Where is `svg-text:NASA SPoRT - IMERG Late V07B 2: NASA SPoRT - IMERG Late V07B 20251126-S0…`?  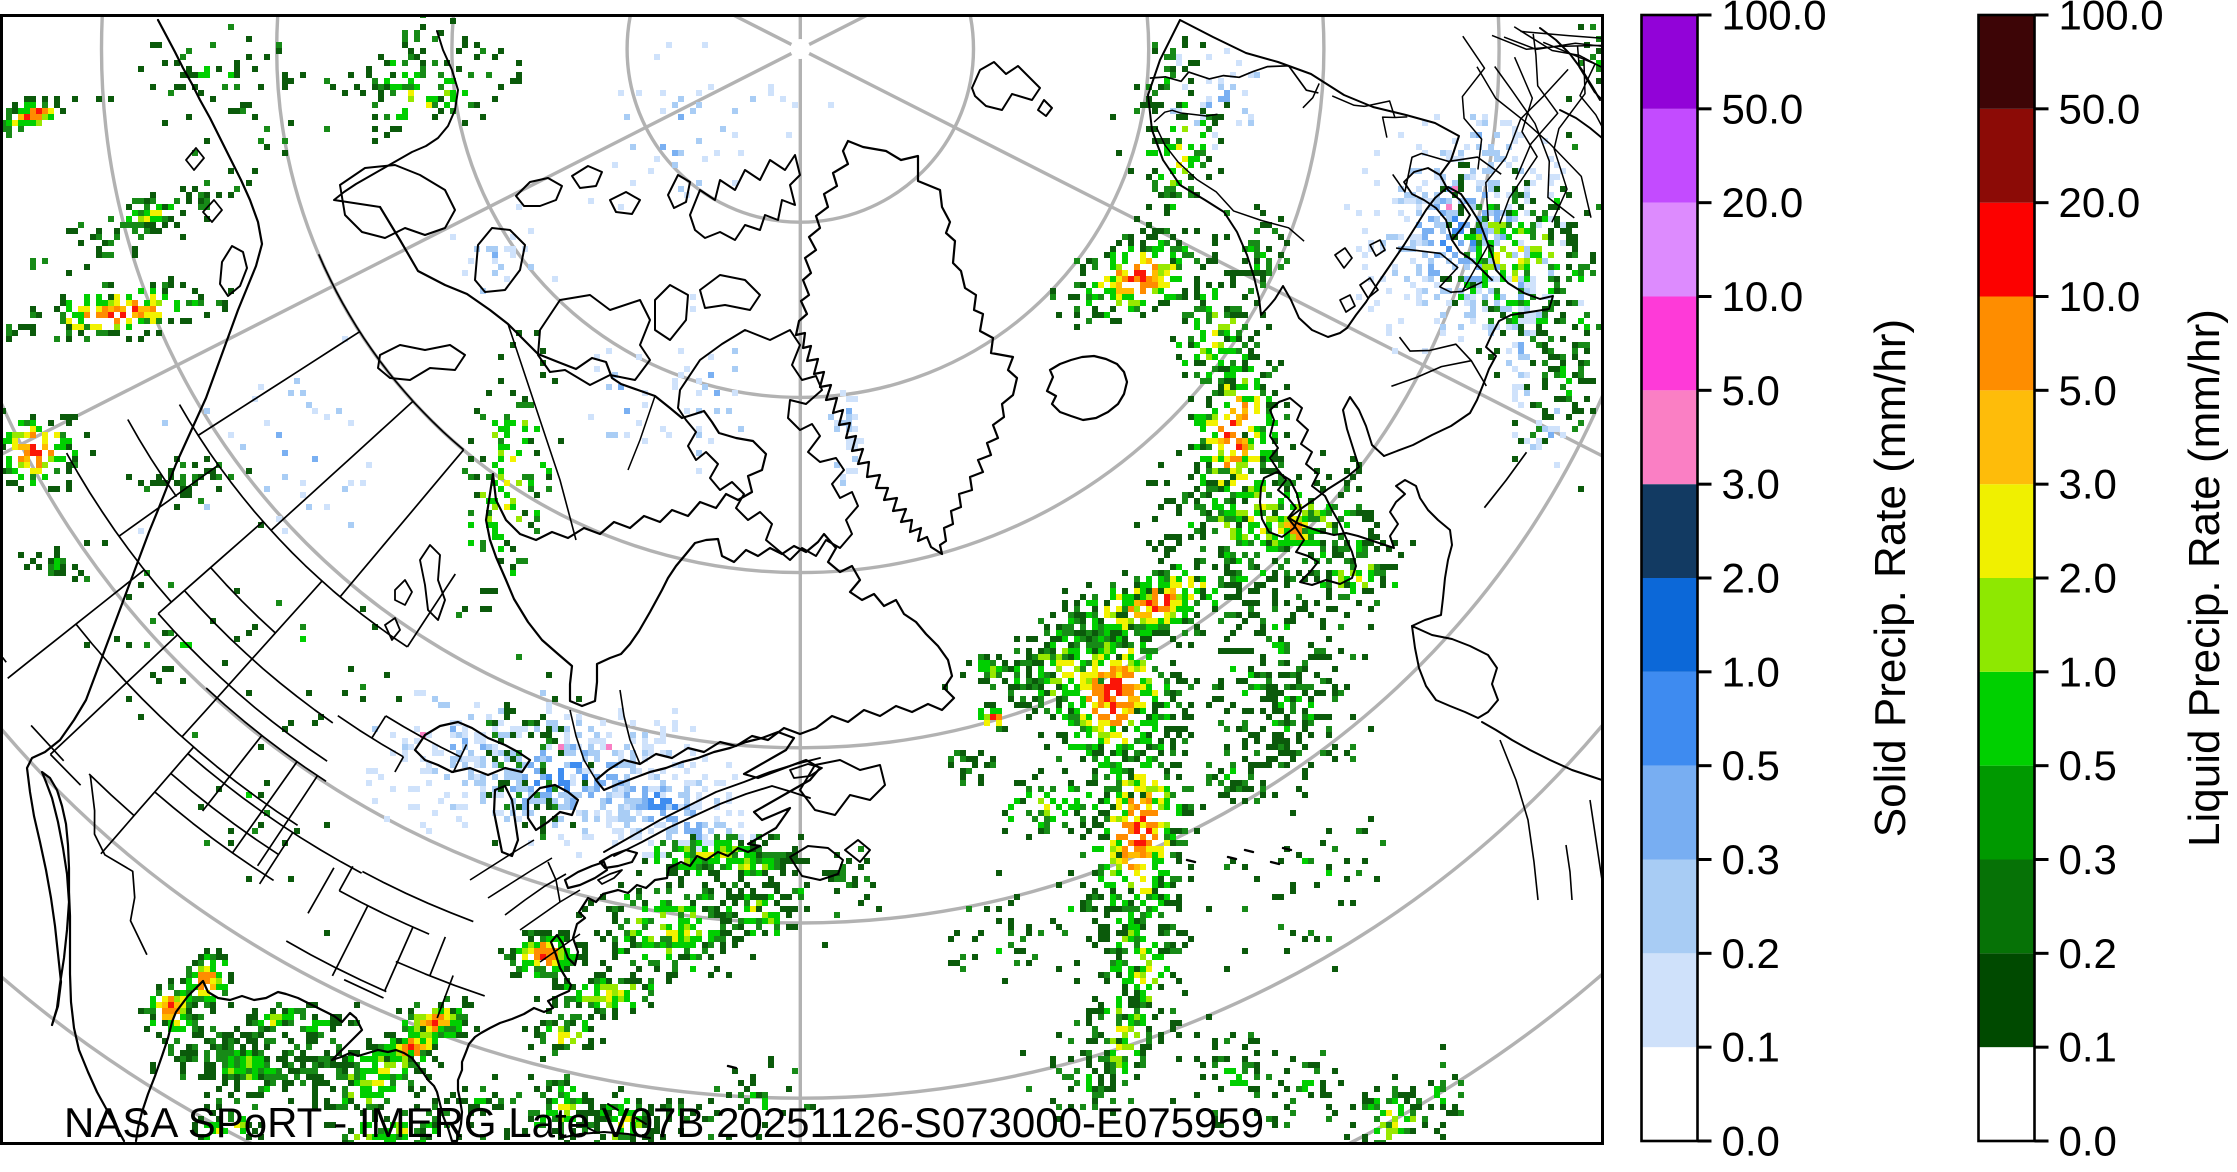 svg-text:NASA SPoRT - IMERG Late V07B 2: NASA SPoRT - IMERG Late V07B 20251126-S0… is located at coordinates (664, 1122).